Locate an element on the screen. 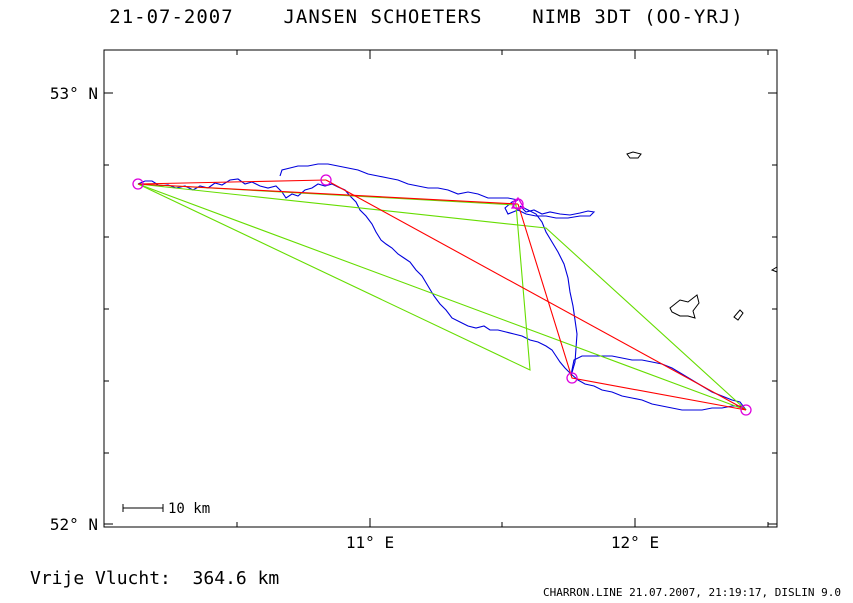 This screenshot has width=853, height=603. lon-label-11: 11° E is located at coordinates (370, 542).